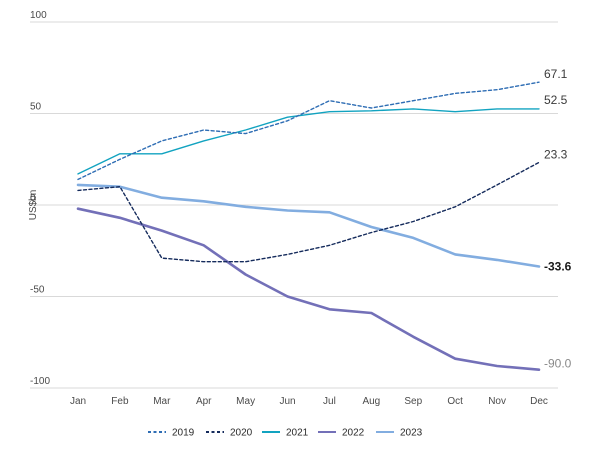  I want to click on y-axis-label: US$bn, so click(33, 205).